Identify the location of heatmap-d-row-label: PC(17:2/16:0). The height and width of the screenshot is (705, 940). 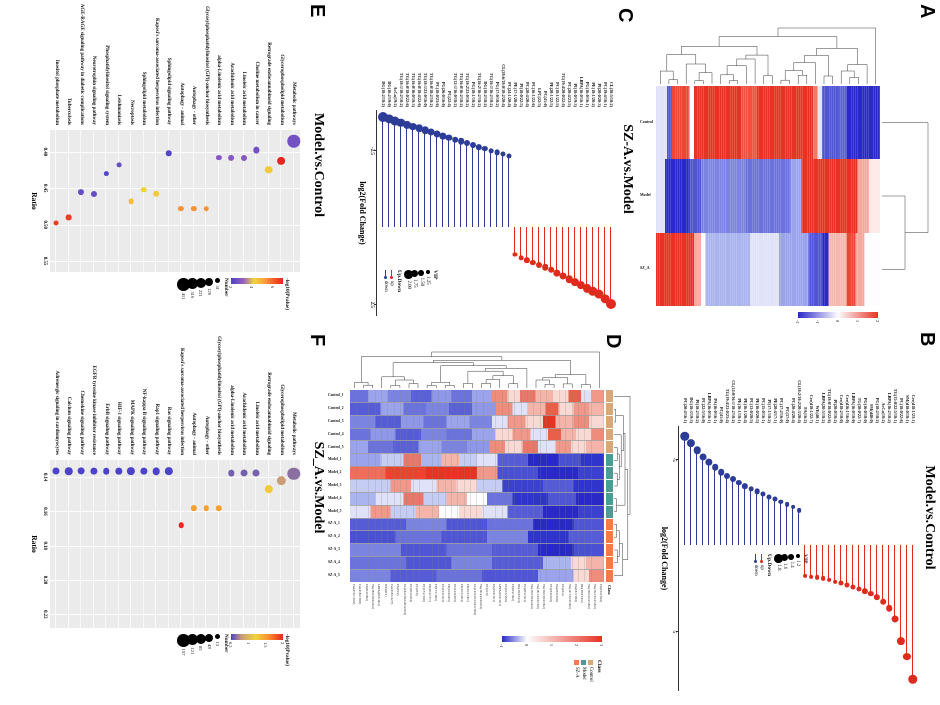
(423, 593).